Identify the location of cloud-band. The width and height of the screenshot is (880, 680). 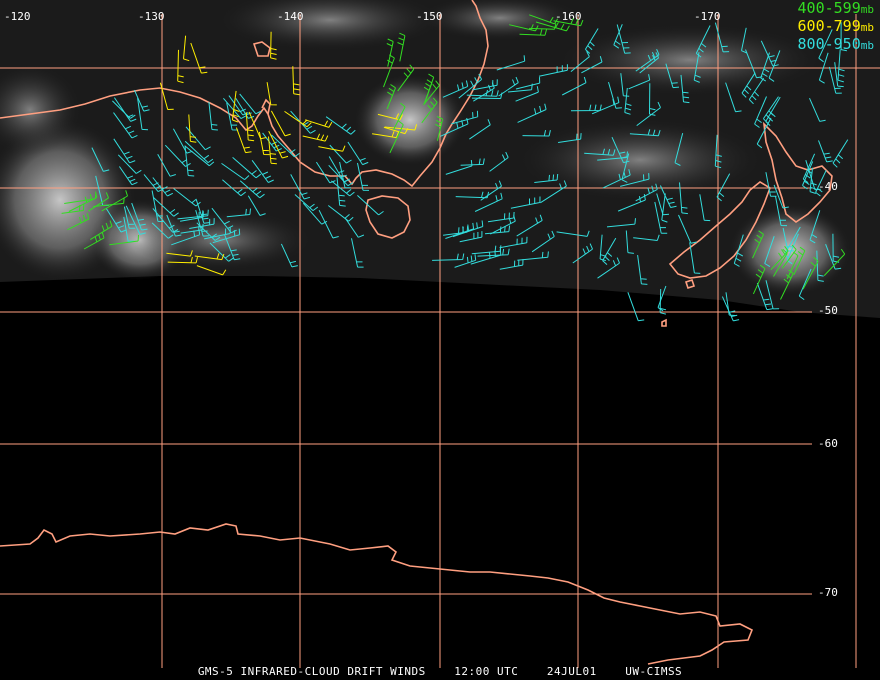
(220, 240).